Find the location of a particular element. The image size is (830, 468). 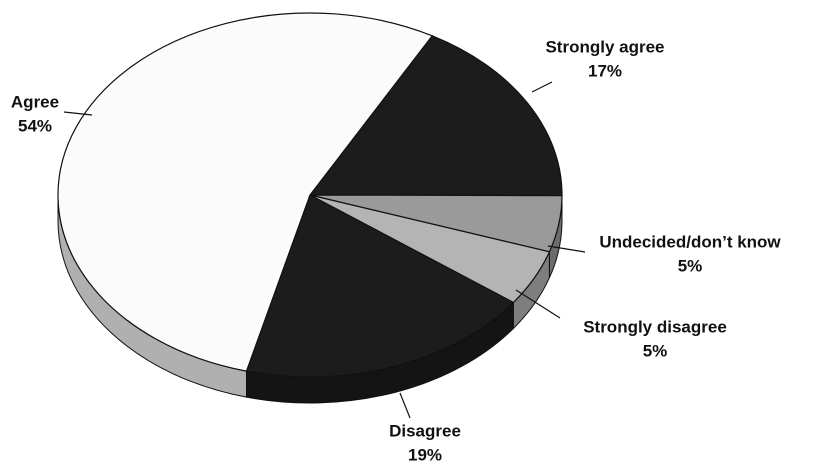

slice-value-label: 19% is located at coordinates (425, 454).